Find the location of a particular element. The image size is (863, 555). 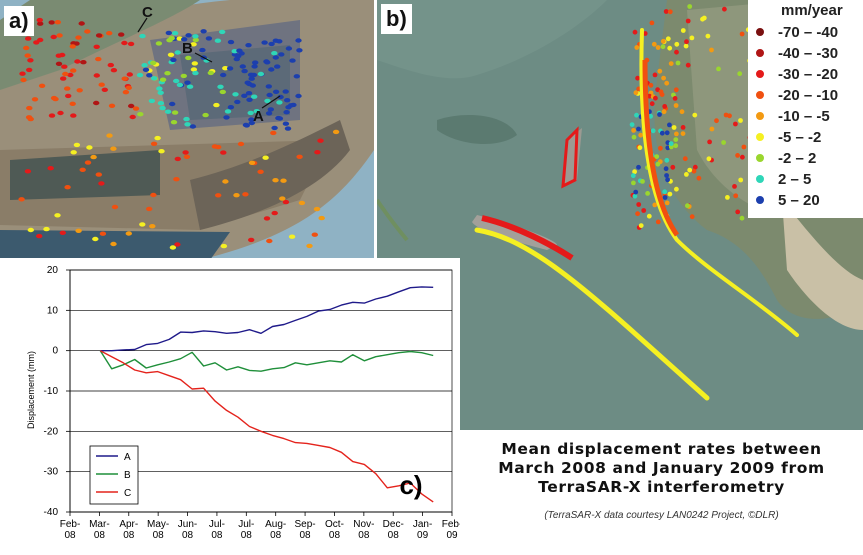

legend-item: -10 – -5 is located at coordinates (793, 116).